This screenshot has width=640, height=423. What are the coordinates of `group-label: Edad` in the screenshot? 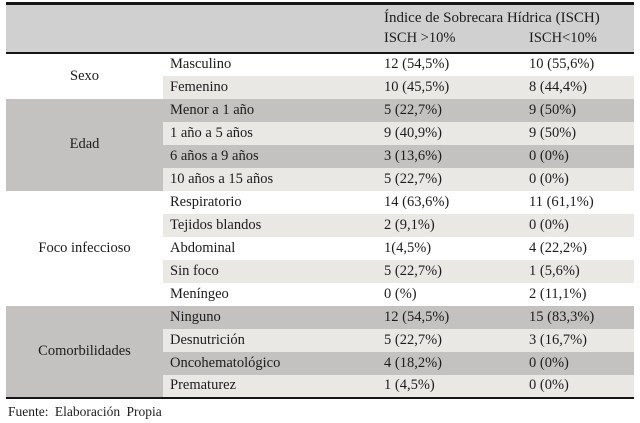 It's located at (84, 144).